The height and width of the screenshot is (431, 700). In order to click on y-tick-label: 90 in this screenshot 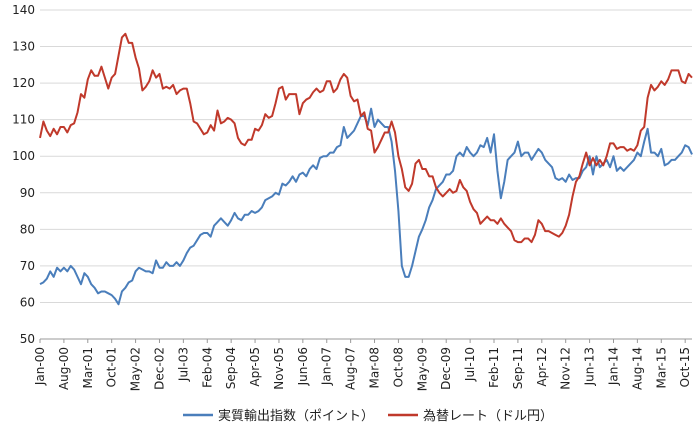, I will do `click(27, 193)`.